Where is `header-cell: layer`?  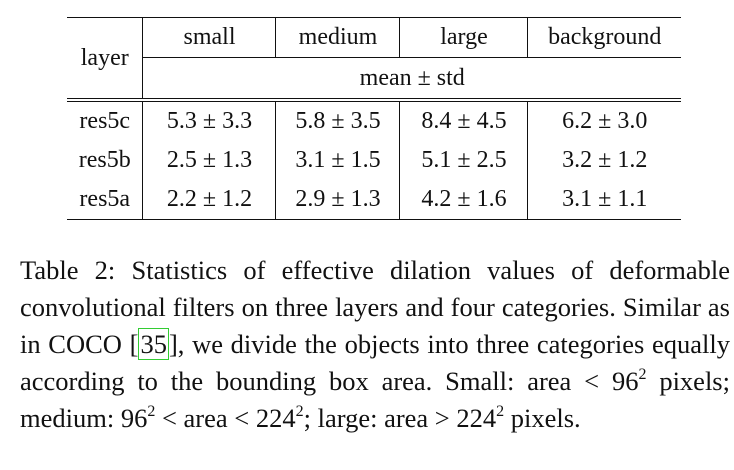 header-cell: layer is located at coordinates (105, 59).